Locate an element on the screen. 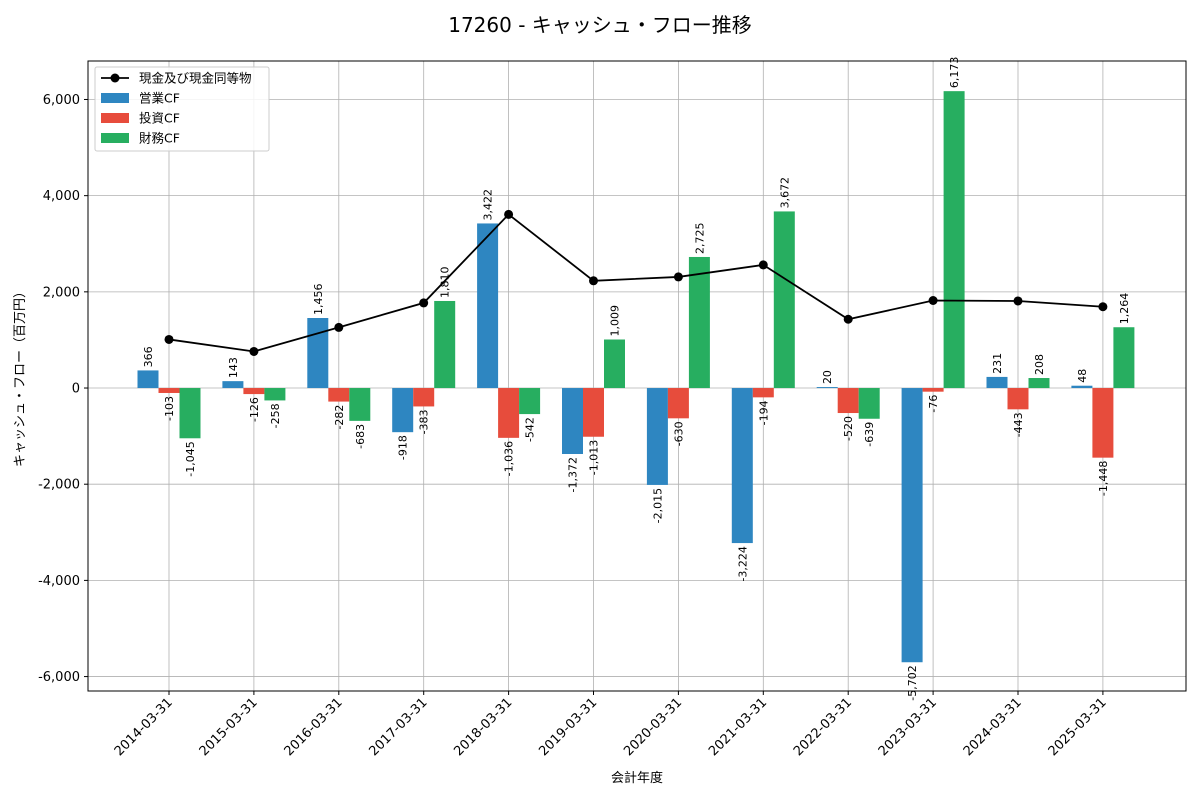 The width and height of the screenshot is (1200, 800). bar-value-label: -443 is located at coordinates (1018, 424).